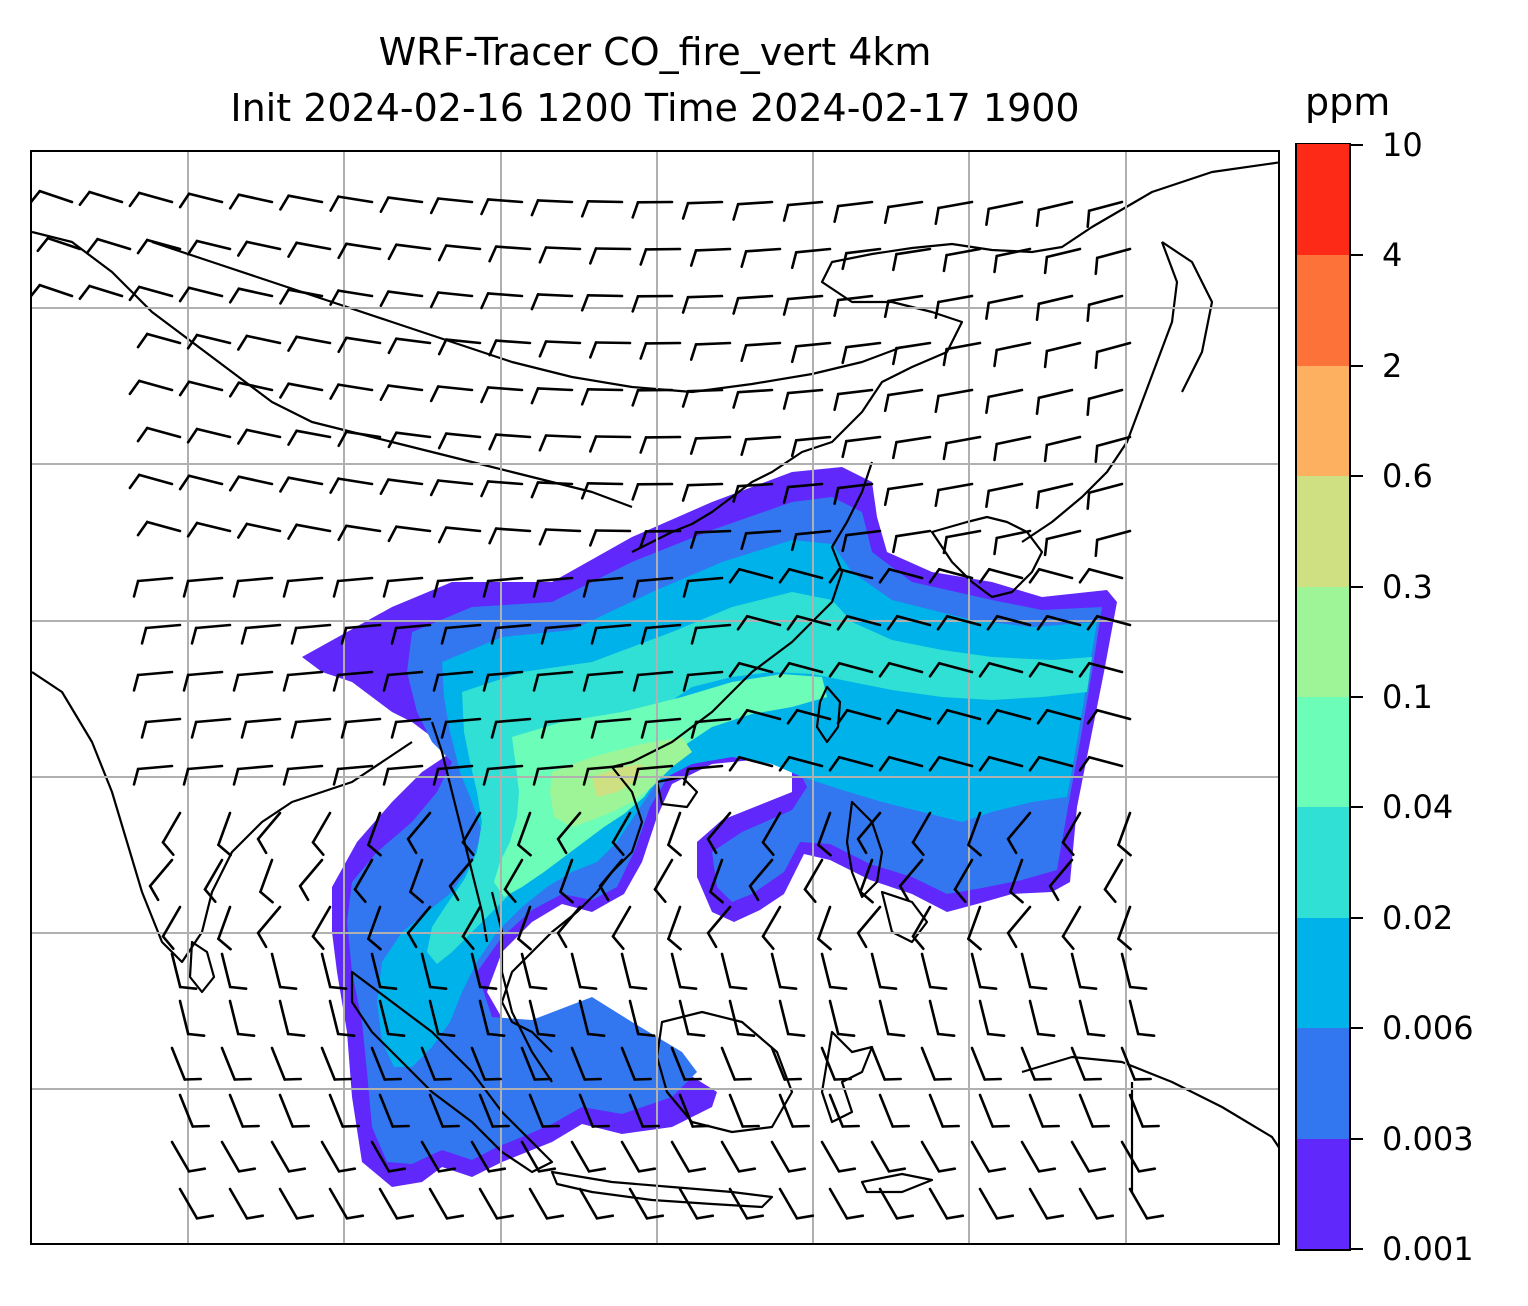 This screenshot has height=1306, width=1528. What do you see at coordinates (904, 917) in the screenshot?
I see `coastline-philippines-south` at bounding box center [904, 917].